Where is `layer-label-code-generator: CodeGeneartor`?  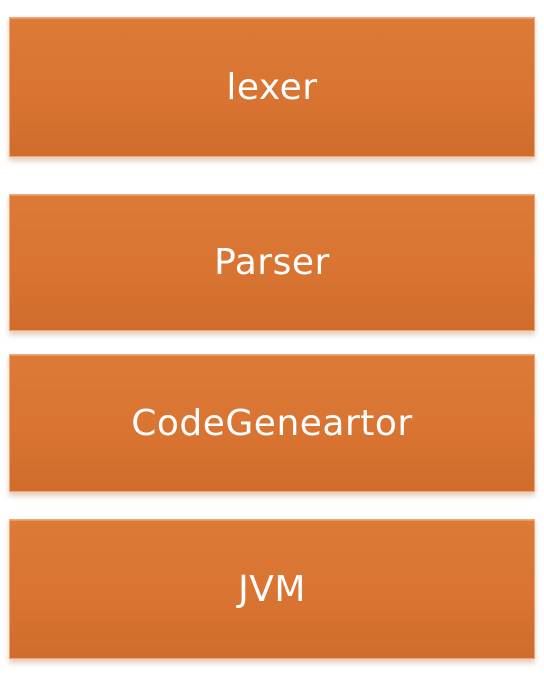 layer-label-code-generator: CodeGeneartor is located at coordinates (272, 423).